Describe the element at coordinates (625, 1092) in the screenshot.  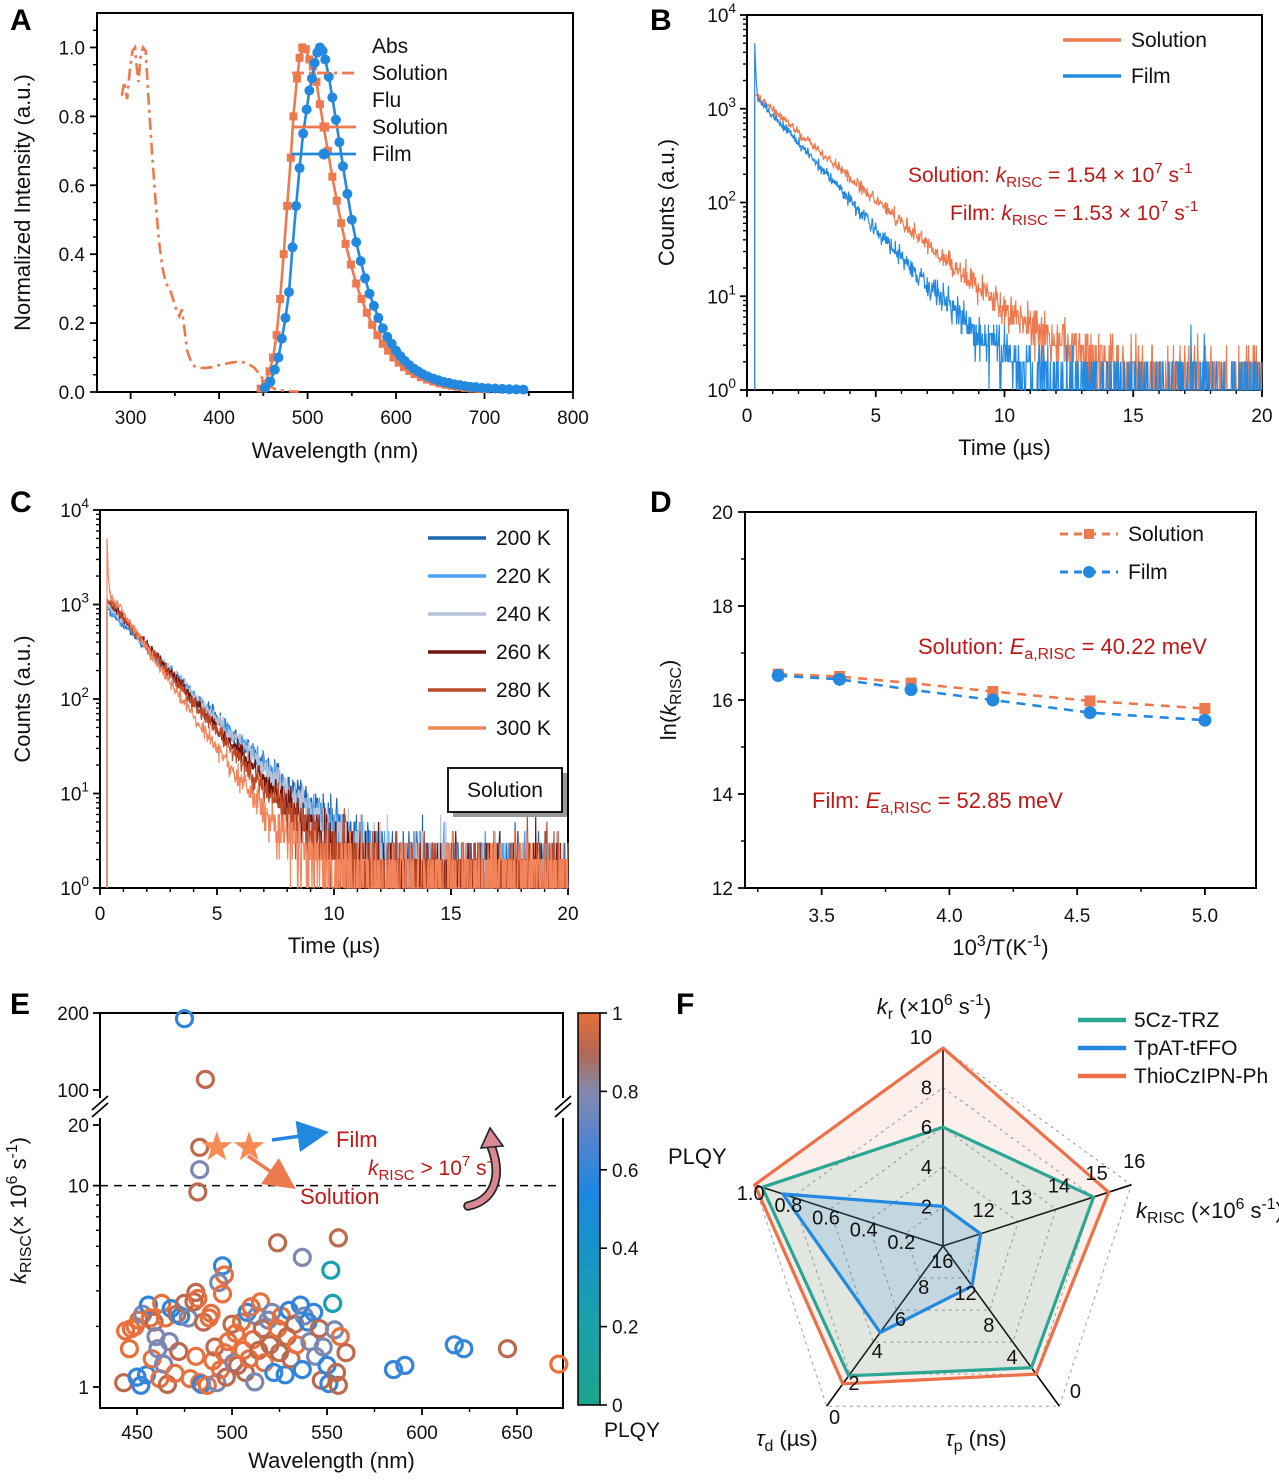
I see `e-colorbar-tick: 0.8` at that location.